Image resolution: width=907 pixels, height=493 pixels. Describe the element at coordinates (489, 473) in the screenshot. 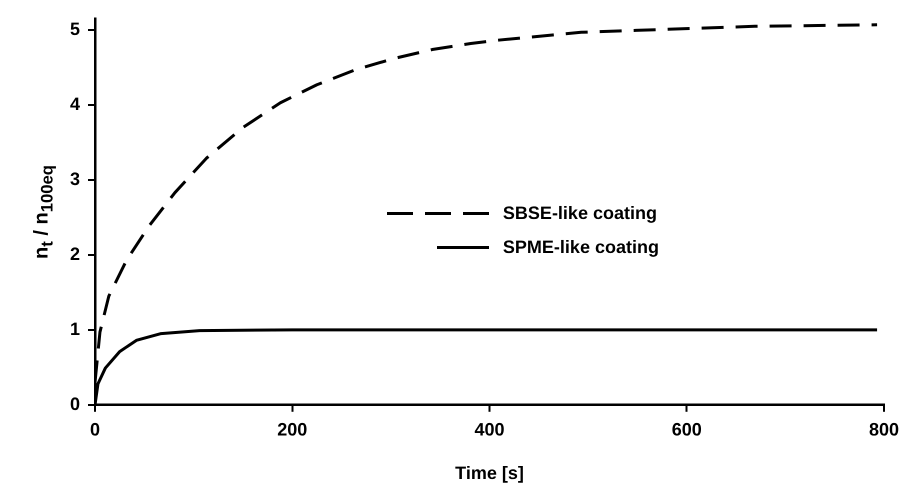

I see `x-axis-title: Time [s]` at that location.